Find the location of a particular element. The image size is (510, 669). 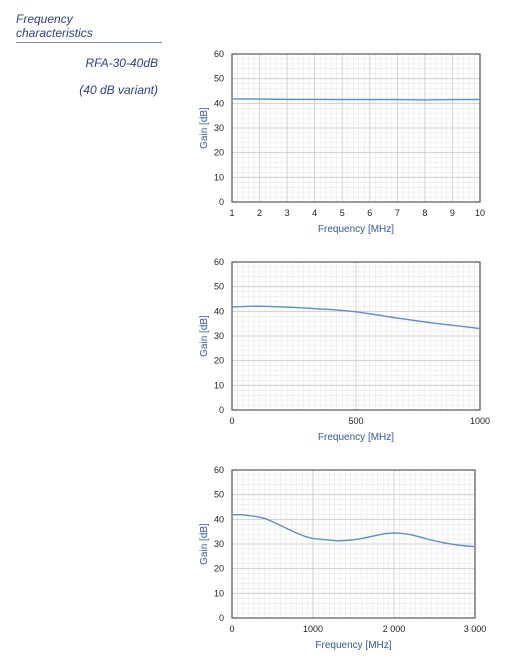

x-tick-label: 6 is located at coordinates (369, 213).